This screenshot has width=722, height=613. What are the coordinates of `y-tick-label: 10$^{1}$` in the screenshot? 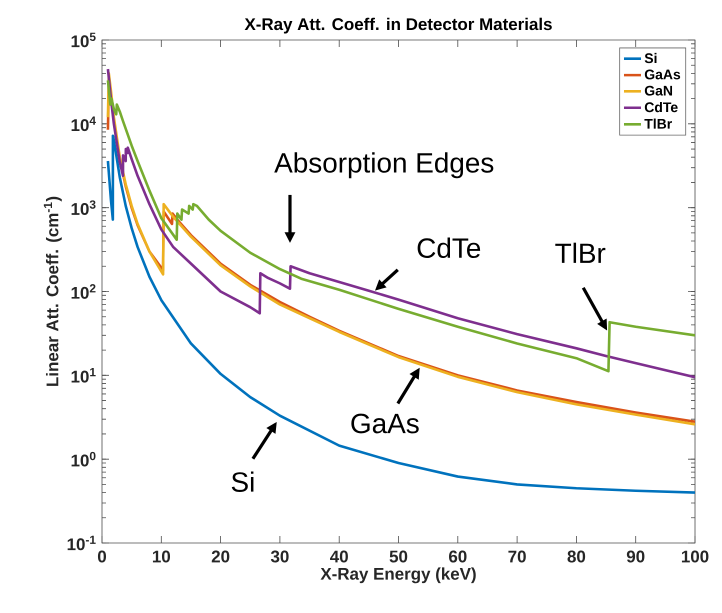 It's located at (84, 375).